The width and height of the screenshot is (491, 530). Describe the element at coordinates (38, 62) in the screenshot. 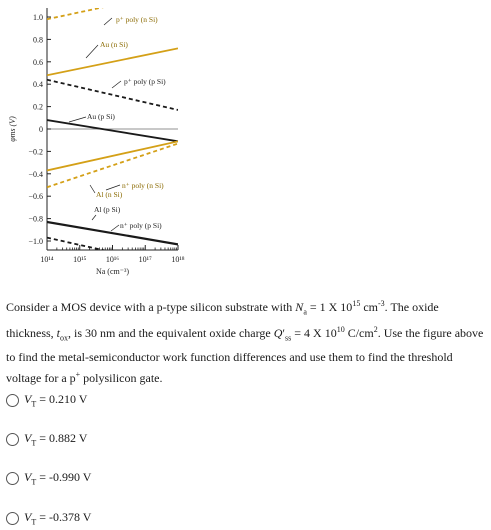

I see `y-tick-label: 0.6` at that location.